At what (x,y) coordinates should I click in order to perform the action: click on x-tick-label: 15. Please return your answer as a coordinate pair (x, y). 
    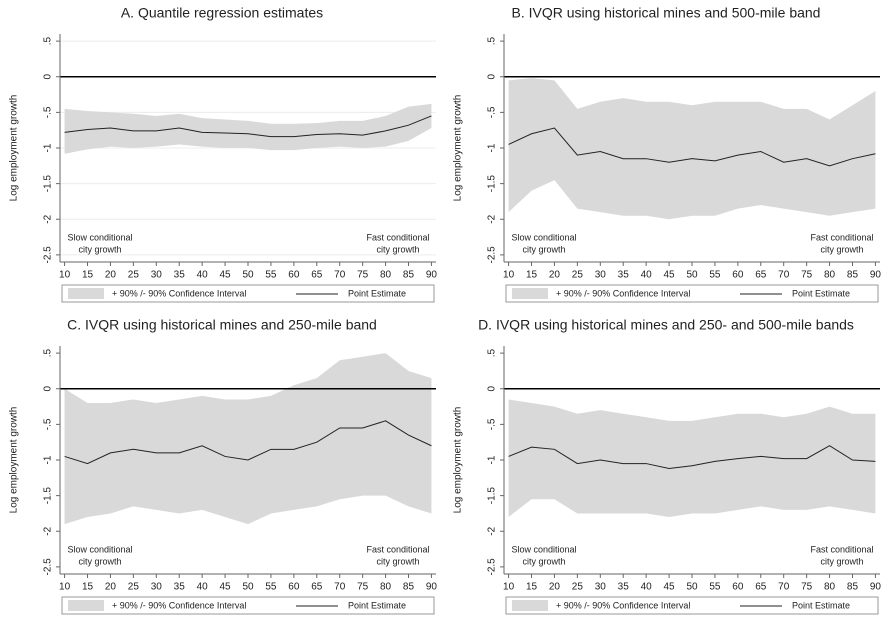
    Looking at the image, I should click on (532, 587).